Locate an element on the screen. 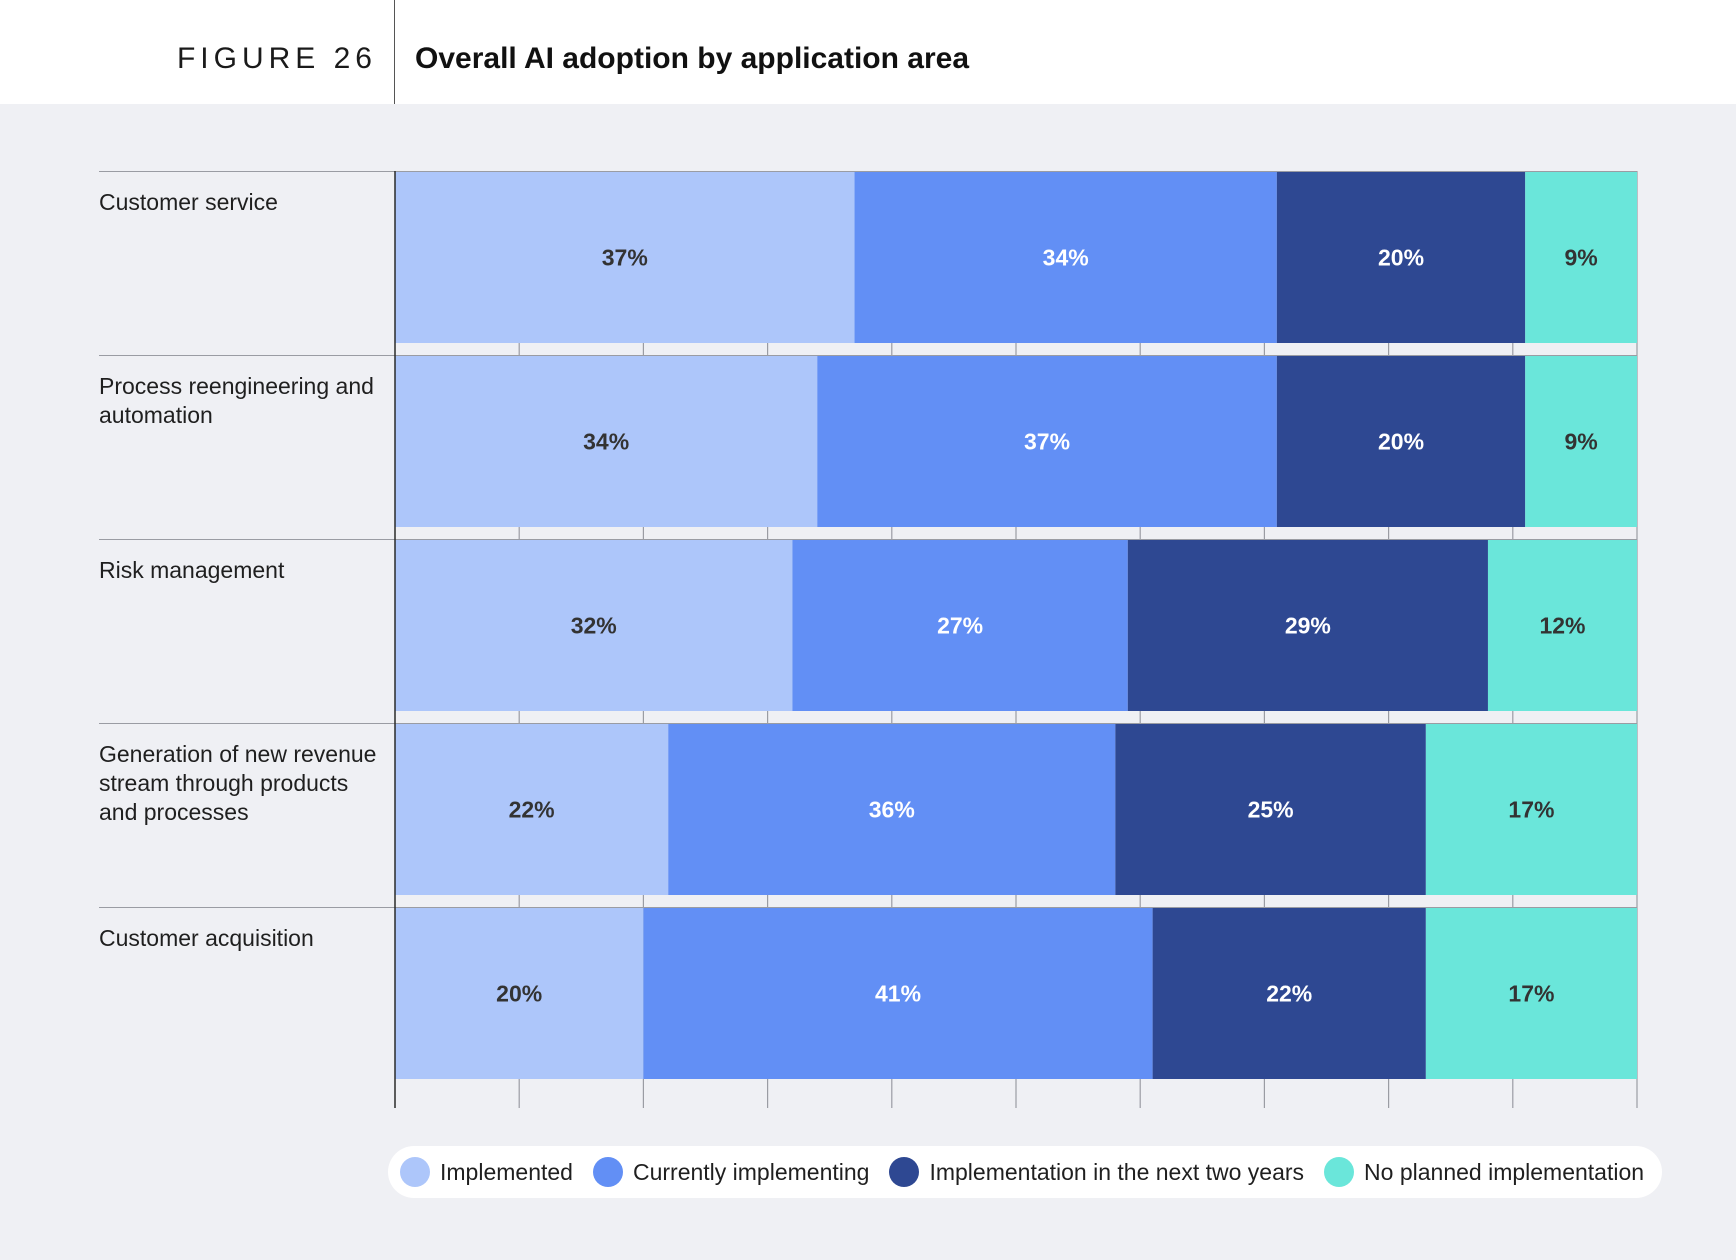 Image resolution: width=1736 pixels, height=1260 pixels. legend-item-next-two-years: Implementation in the next two years is located at coordinates (1096, 1172).